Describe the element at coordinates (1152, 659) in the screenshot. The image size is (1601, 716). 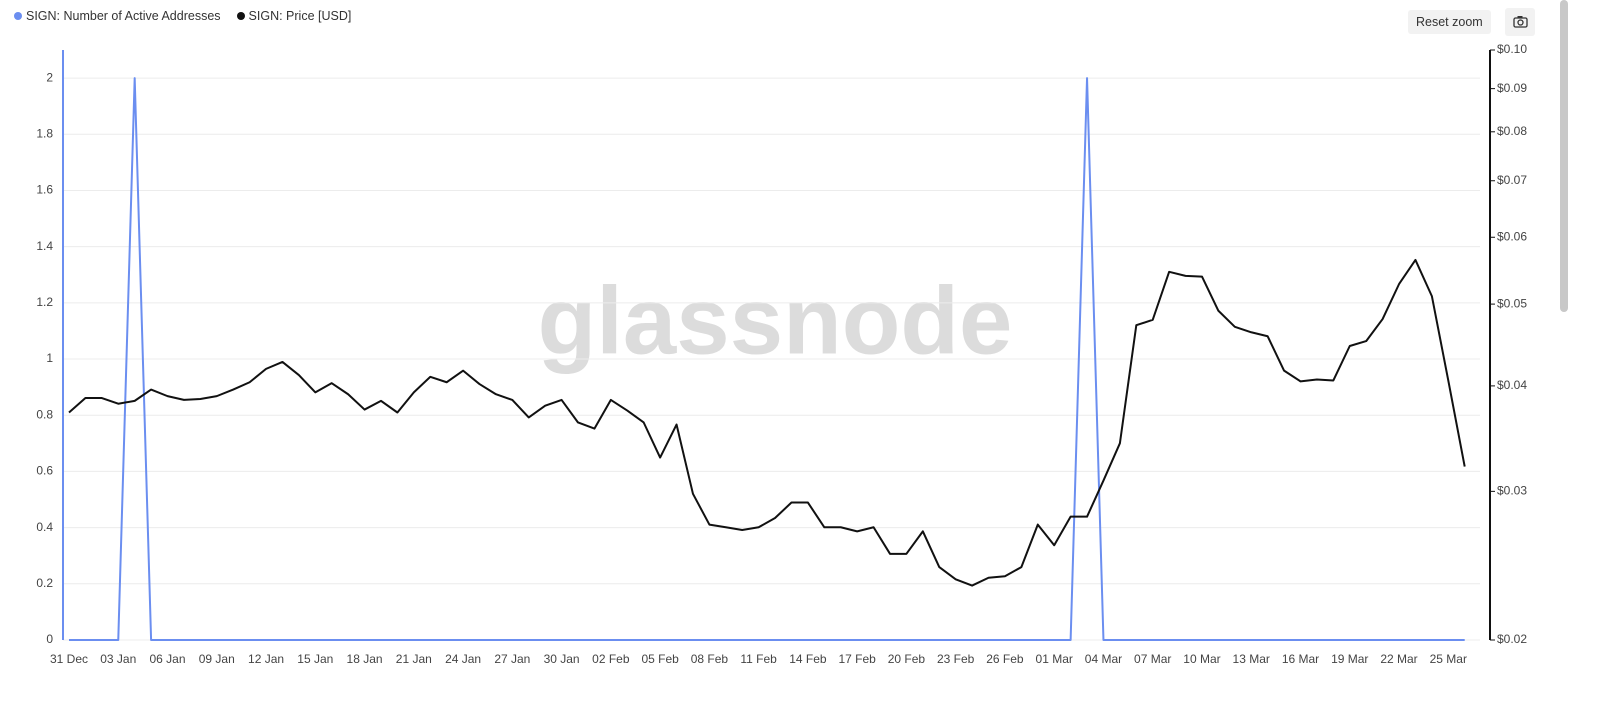
I see `x-tick-label: 07 Mar` at that location.